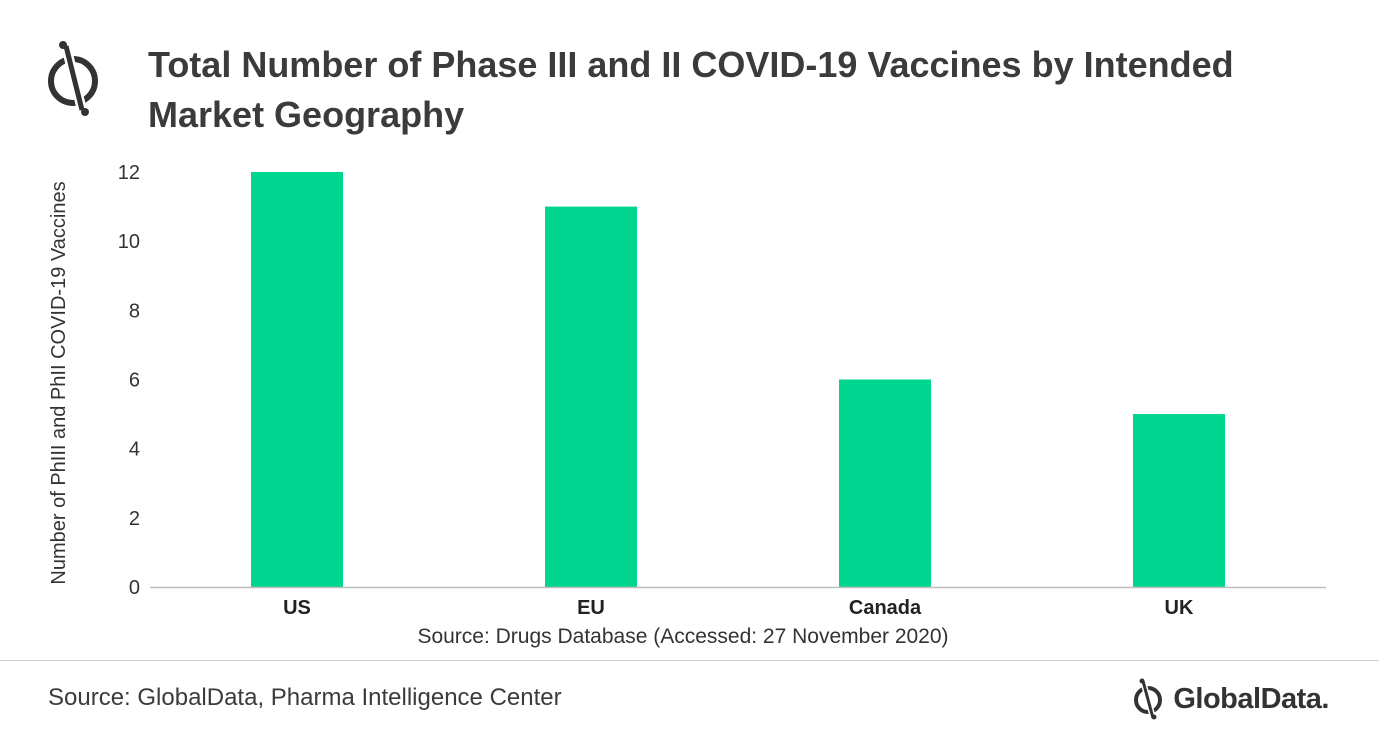 The width and height of the screenshot is (1379, 739). Describe the element at coordinates (297, 379) in the screenshot. I see `bar-us` at that location.